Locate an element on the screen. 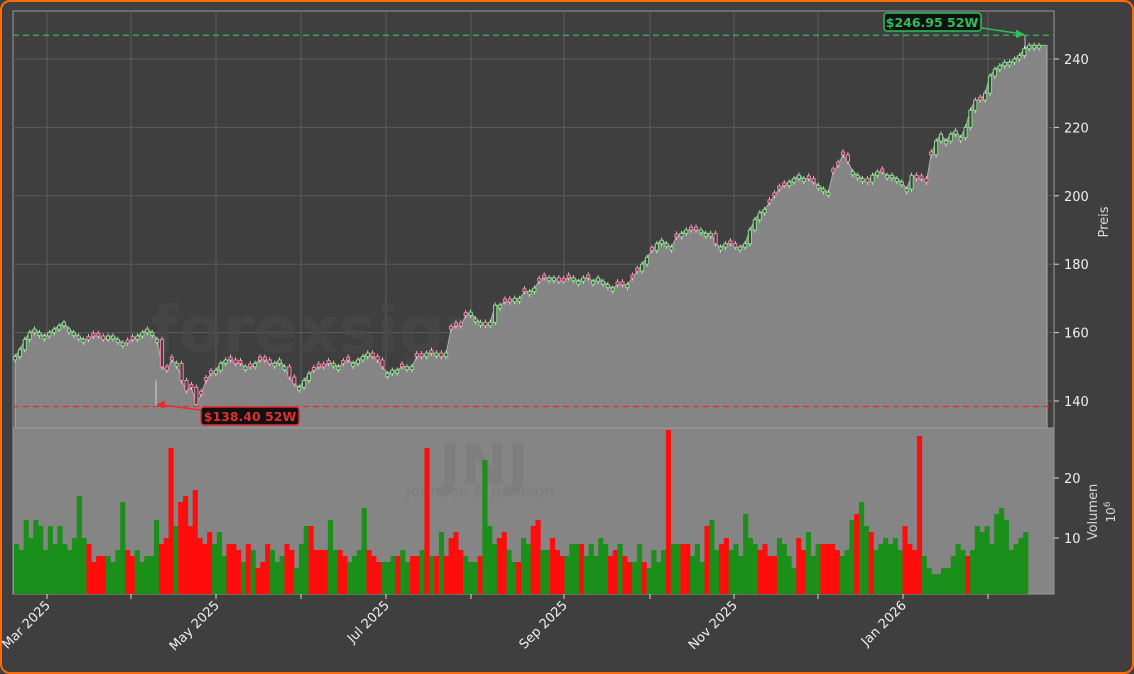 Image resolution: width=1134 pixels, height=674 pixels. svg-text: 10 is located at coordinates (1072, 539).